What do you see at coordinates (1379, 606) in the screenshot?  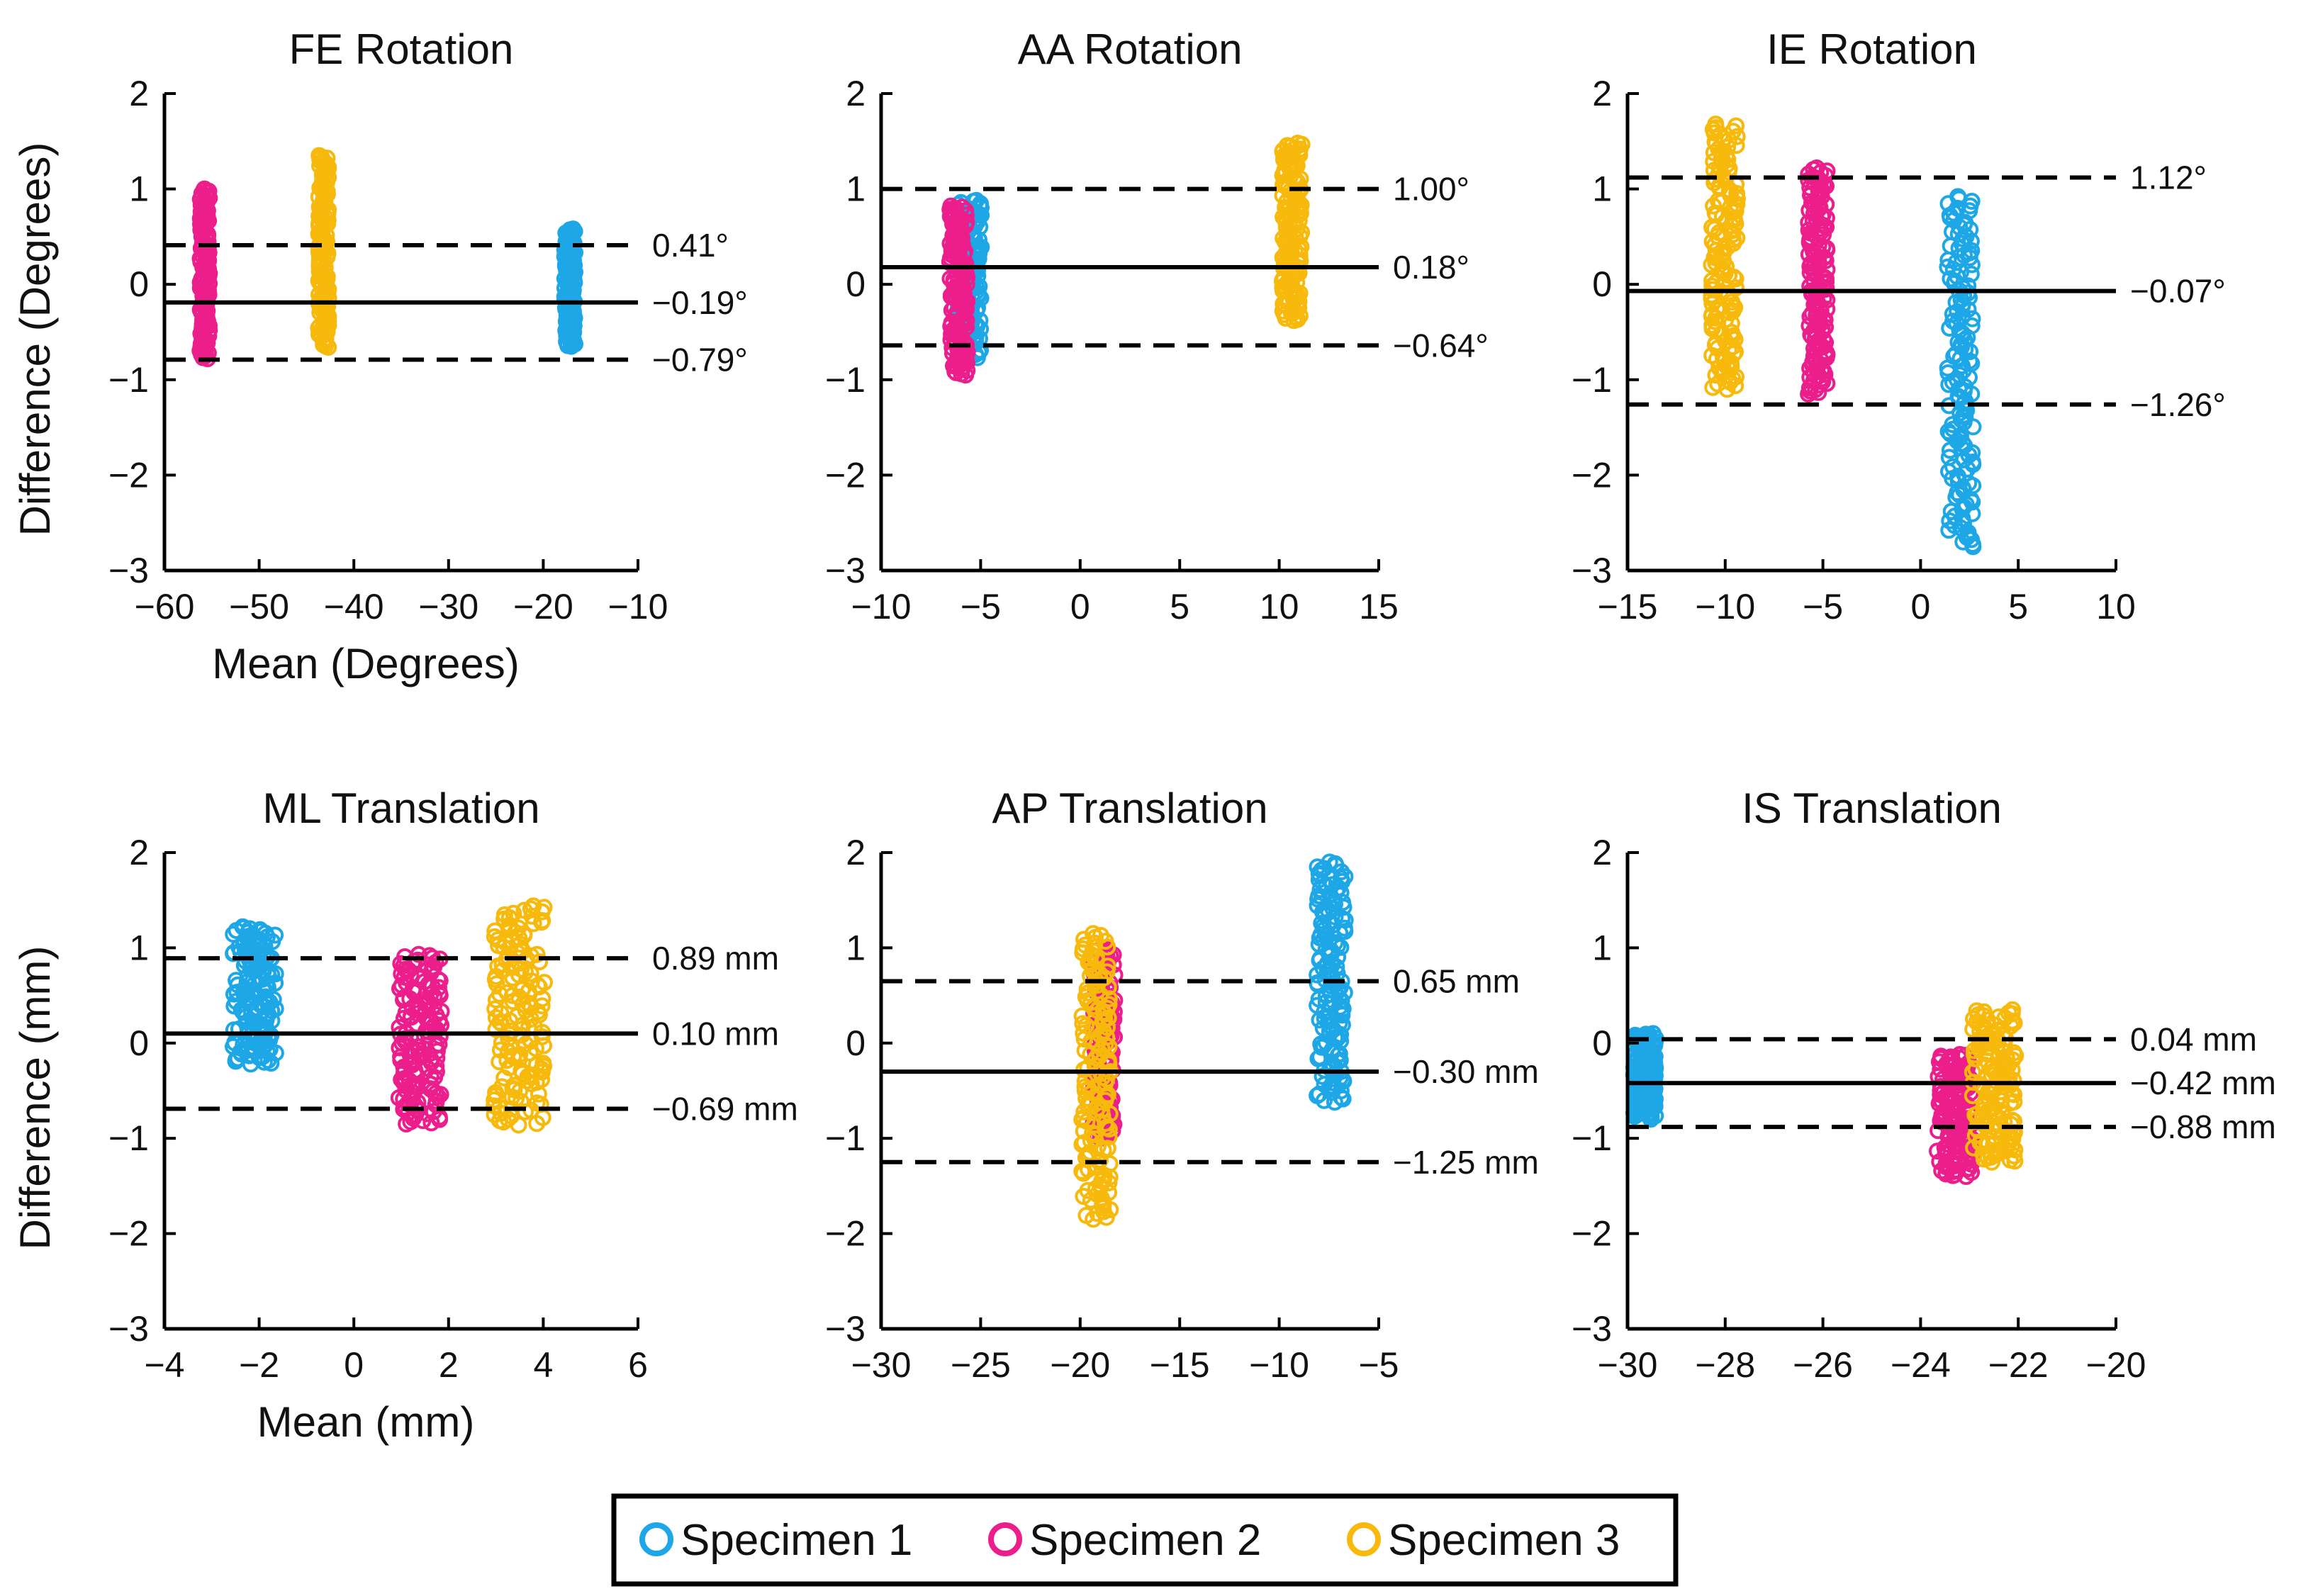 I see `x-tick-label: 15` at bounding box center [1379, 606].